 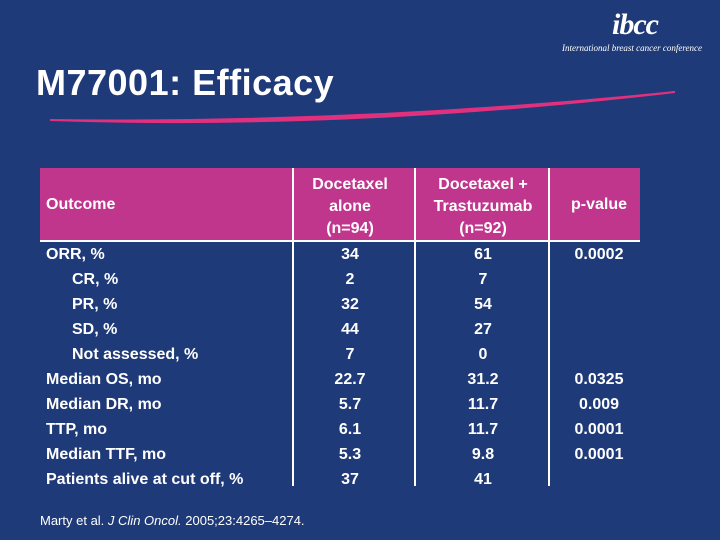 I want to click on header-docetaxel-trastuzumab: Docetaxel + Trastuzumab (n=92), so click(x=483, y=205).